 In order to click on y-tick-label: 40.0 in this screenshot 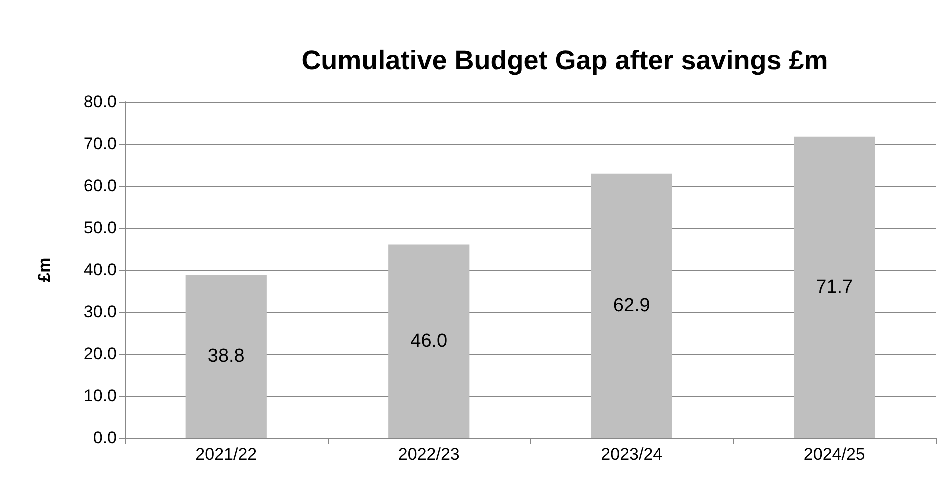, I will do `click(100, 270)`.